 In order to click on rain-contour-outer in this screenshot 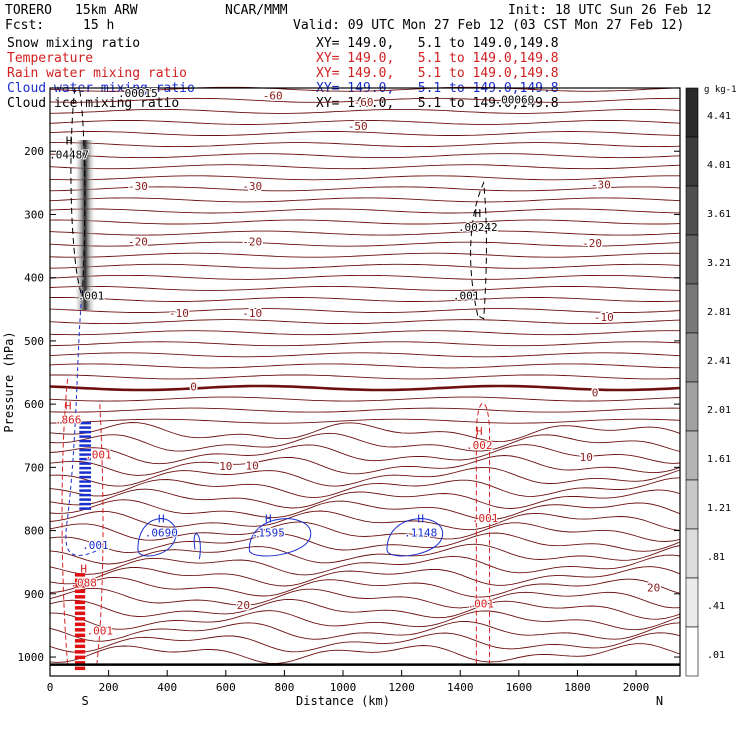, I will do `click(65, 521)`.